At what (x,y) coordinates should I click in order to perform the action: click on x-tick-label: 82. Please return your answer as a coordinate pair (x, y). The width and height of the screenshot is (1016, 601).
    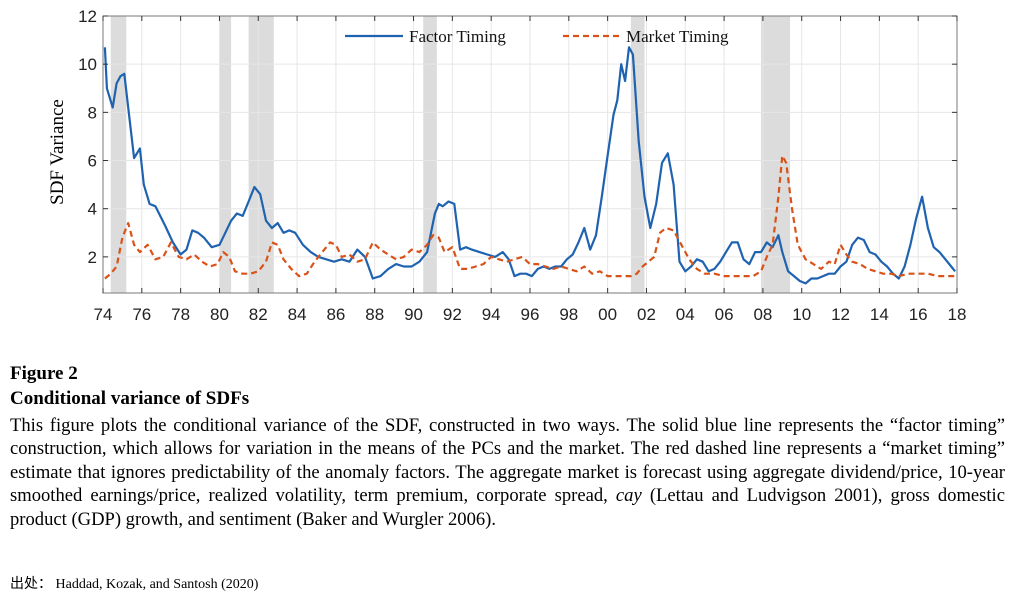
    Looking at the image, I should click on (258, 314).